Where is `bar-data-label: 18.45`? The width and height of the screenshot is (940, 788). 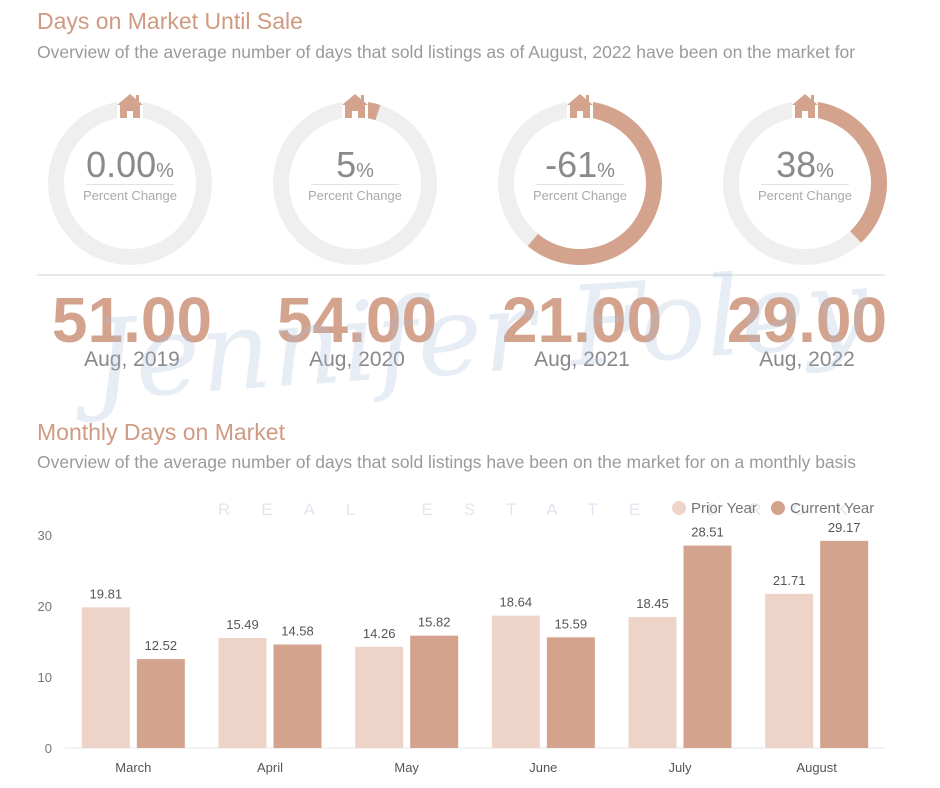
bar-data-label: 18.45 is located at coordinates (652, 603).